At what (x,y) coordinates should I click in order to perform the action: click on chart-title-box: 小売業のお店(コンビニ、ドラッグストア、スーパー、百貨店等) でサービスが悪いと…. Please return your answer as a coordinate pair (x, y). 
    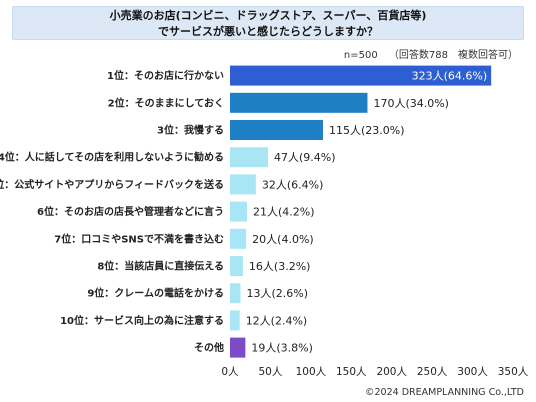
    Looking at the image, I should click on (268, 23).